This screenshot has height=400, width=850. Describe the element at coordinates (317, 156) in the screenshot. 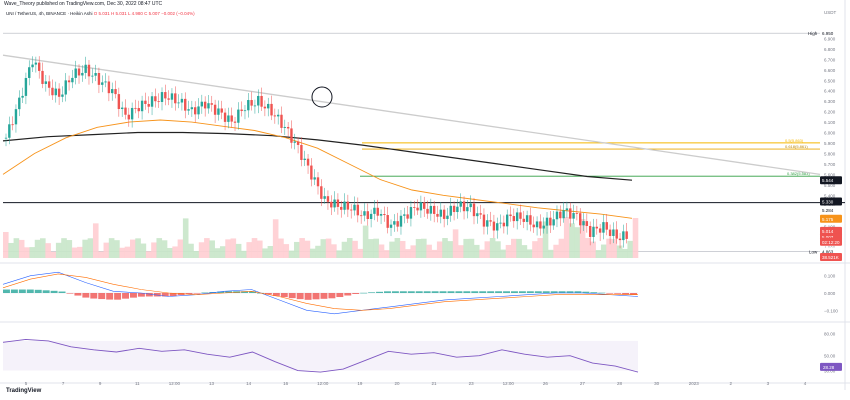

I see `ema200-line` at that location.